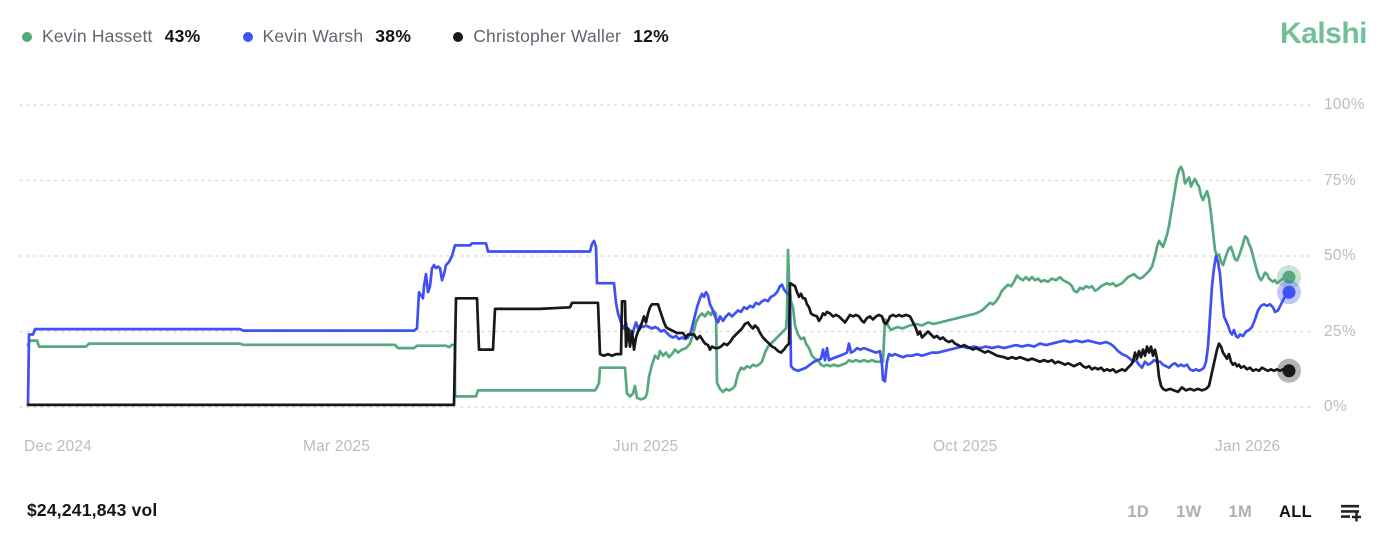  Describe the element at coordinates (313, 36) in the screenshot. I see `legend-name: Kevin Warsh` at that location.